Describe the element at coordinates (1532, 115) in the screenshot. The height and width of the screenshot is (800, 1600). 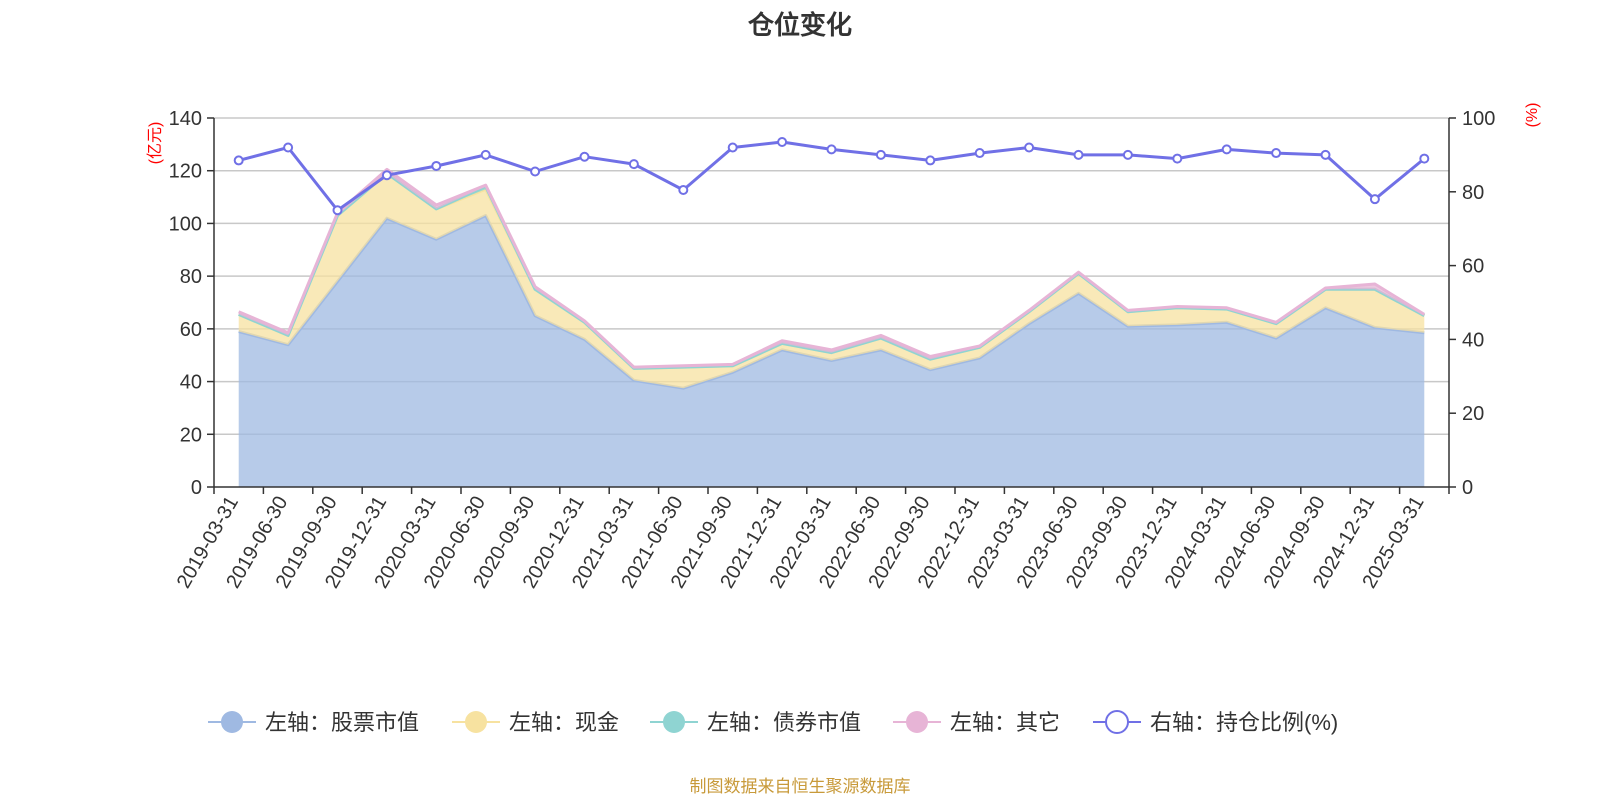
I see `right-axis-unit: (%)` at that location.